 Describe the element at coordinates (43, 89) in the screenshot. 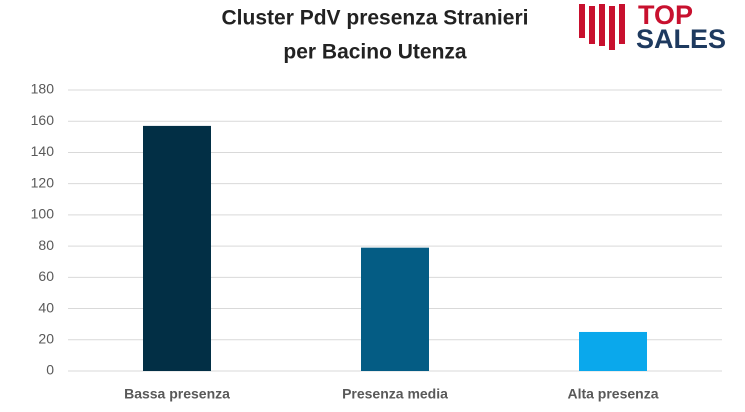

I see `y-tick-label: 180` at that location.